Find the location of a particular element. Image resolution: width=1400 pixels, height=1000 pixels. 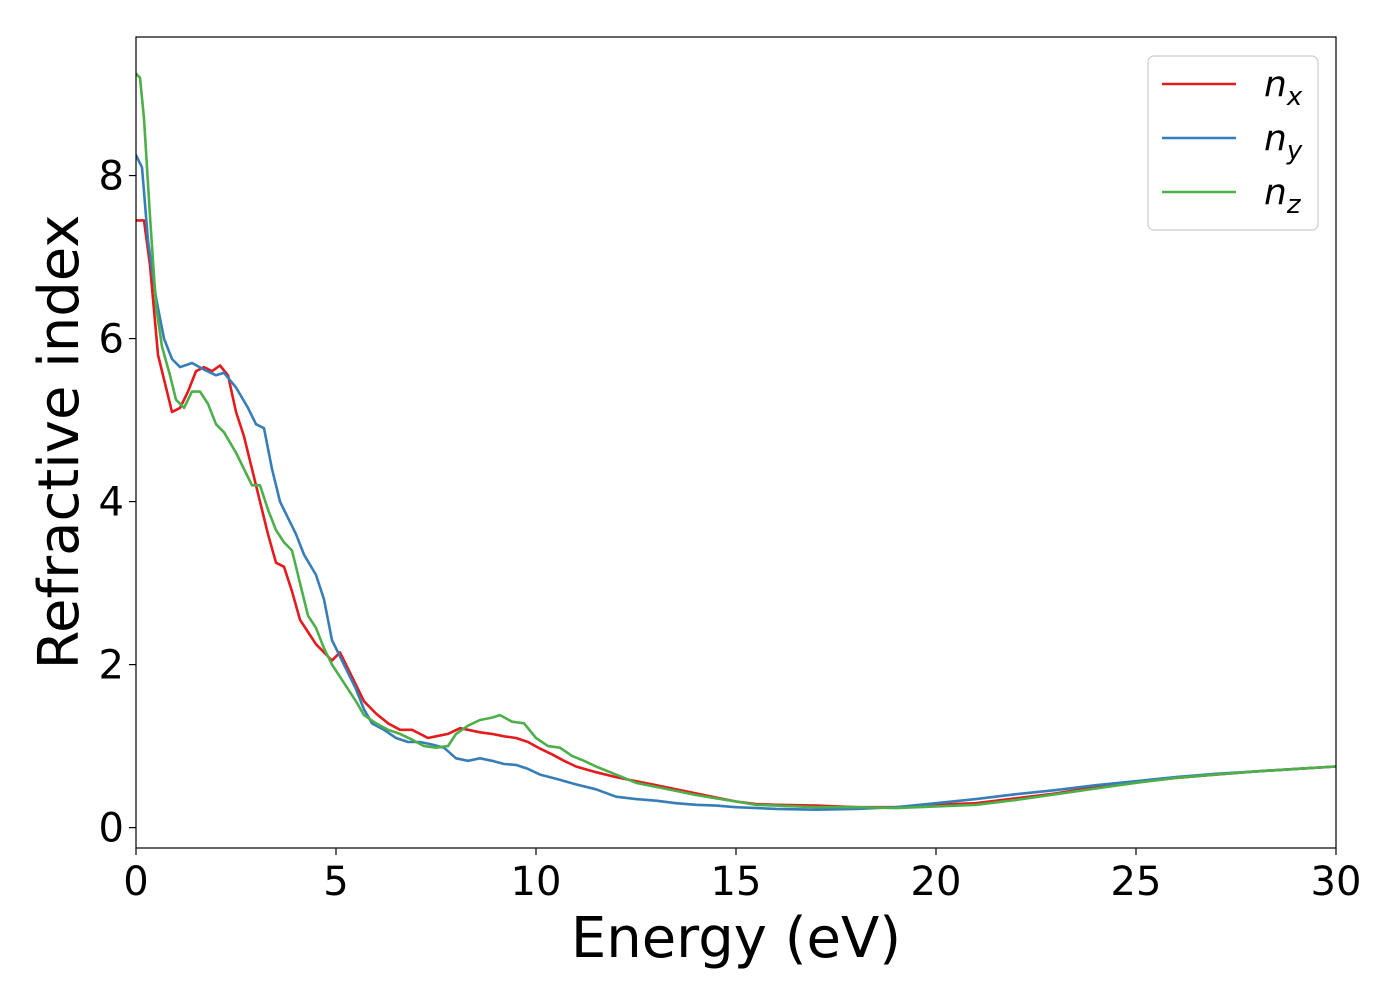

x-tick-label: 0 is located at coordinates (135, 882).